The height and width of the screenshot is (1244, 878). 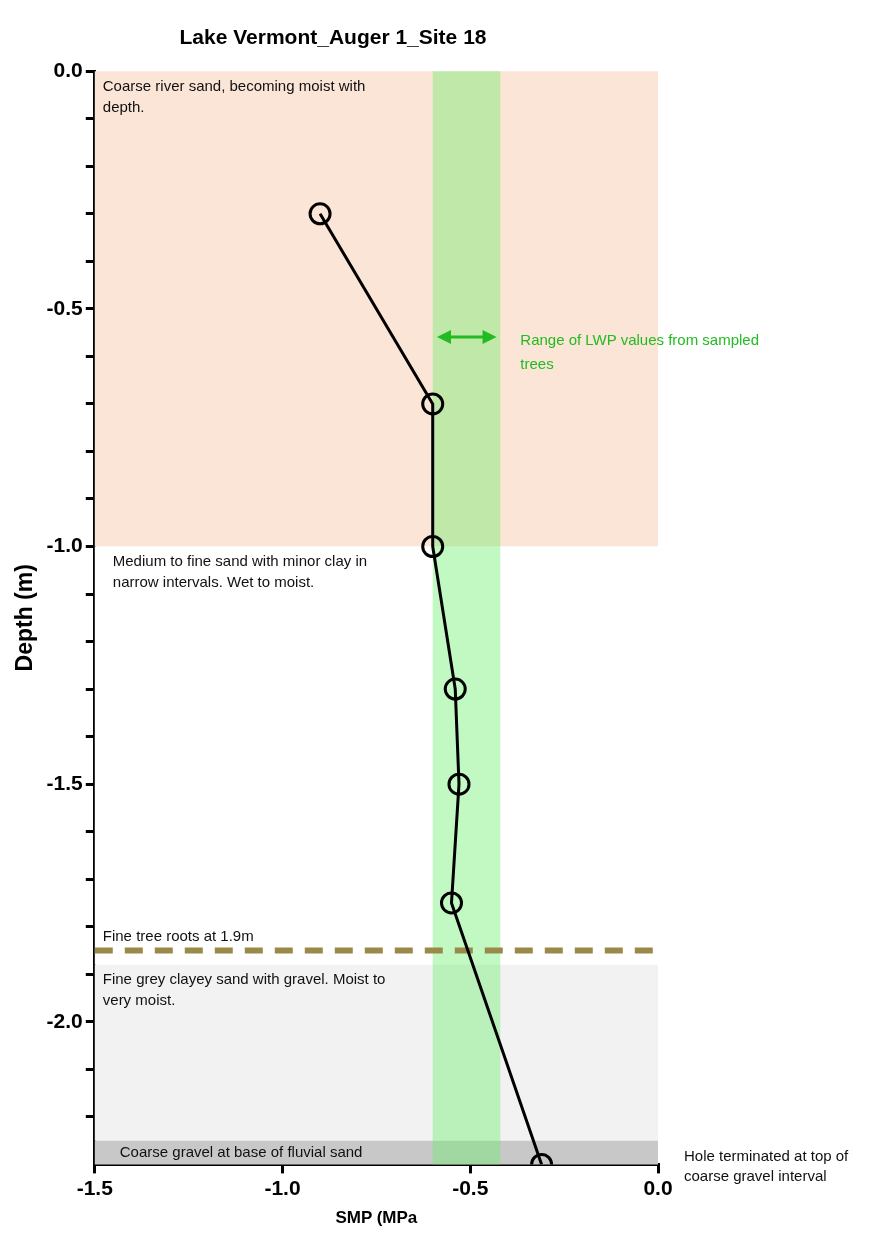 What do you see at coordinates (241, 1151) in the screenshot?
I see `band-label: Coarse gravel at base of fluvial sand` at bounding box center [241, 1151].